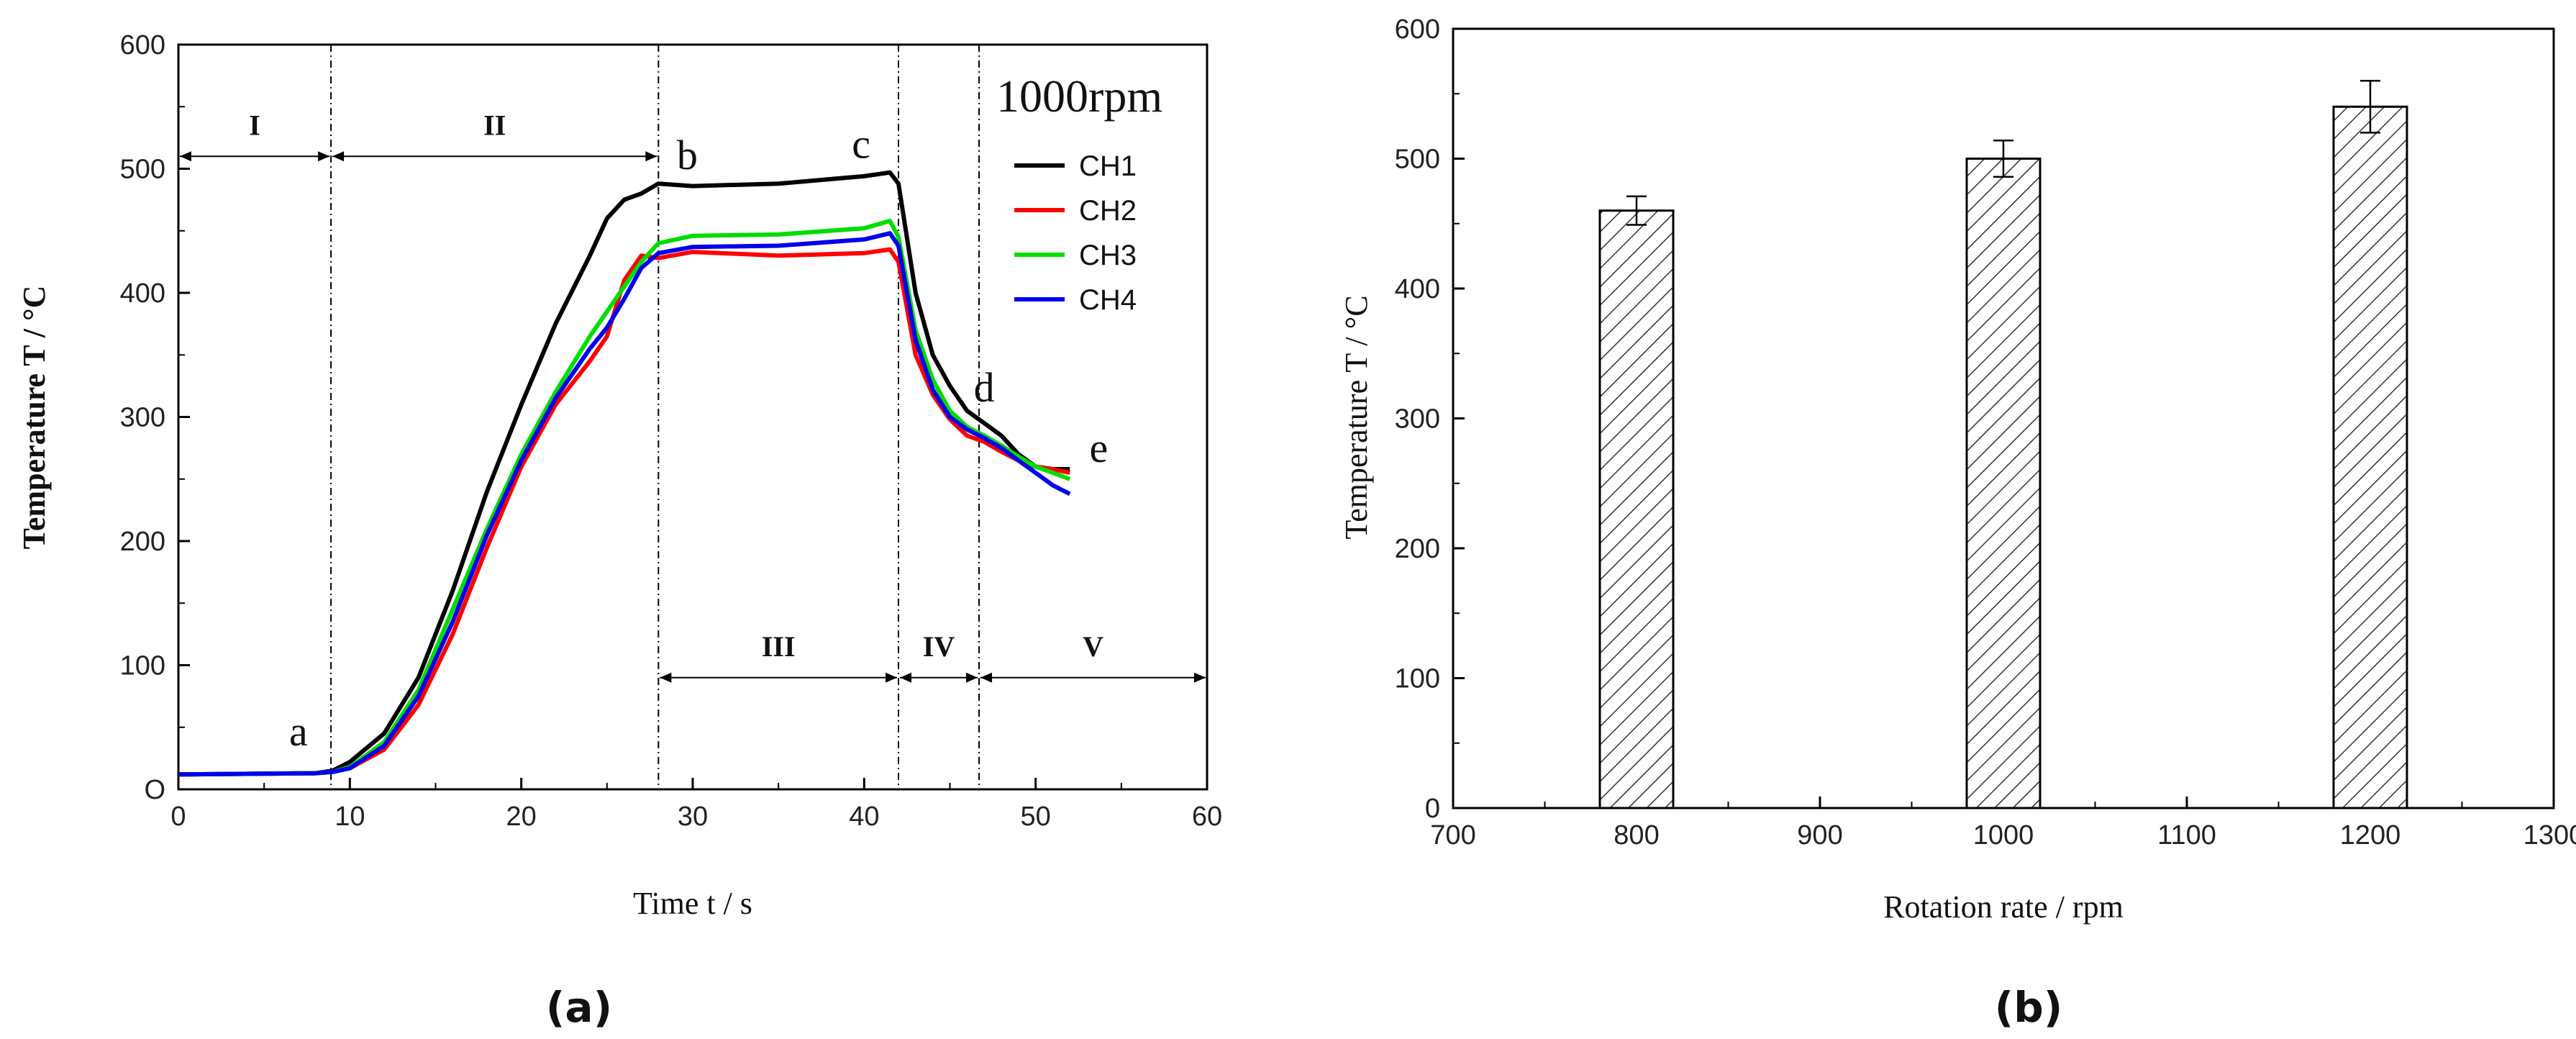 The image size is (2576, 1039). Describe the element at coordinates (1079, 193) in the screenshot. I see `legend: 1000rpm CH1 CH2 CH3 CH4` at that location.